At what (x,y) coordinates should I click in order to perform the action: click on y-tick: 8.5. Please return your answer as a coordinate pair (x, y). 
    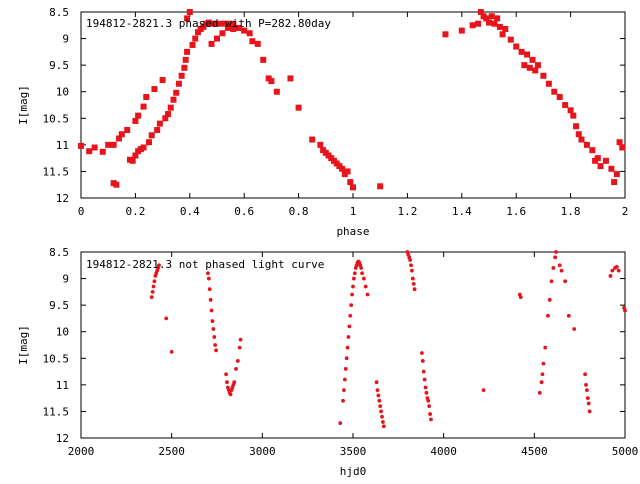
    Looking at the image, I should click on (337, 252).